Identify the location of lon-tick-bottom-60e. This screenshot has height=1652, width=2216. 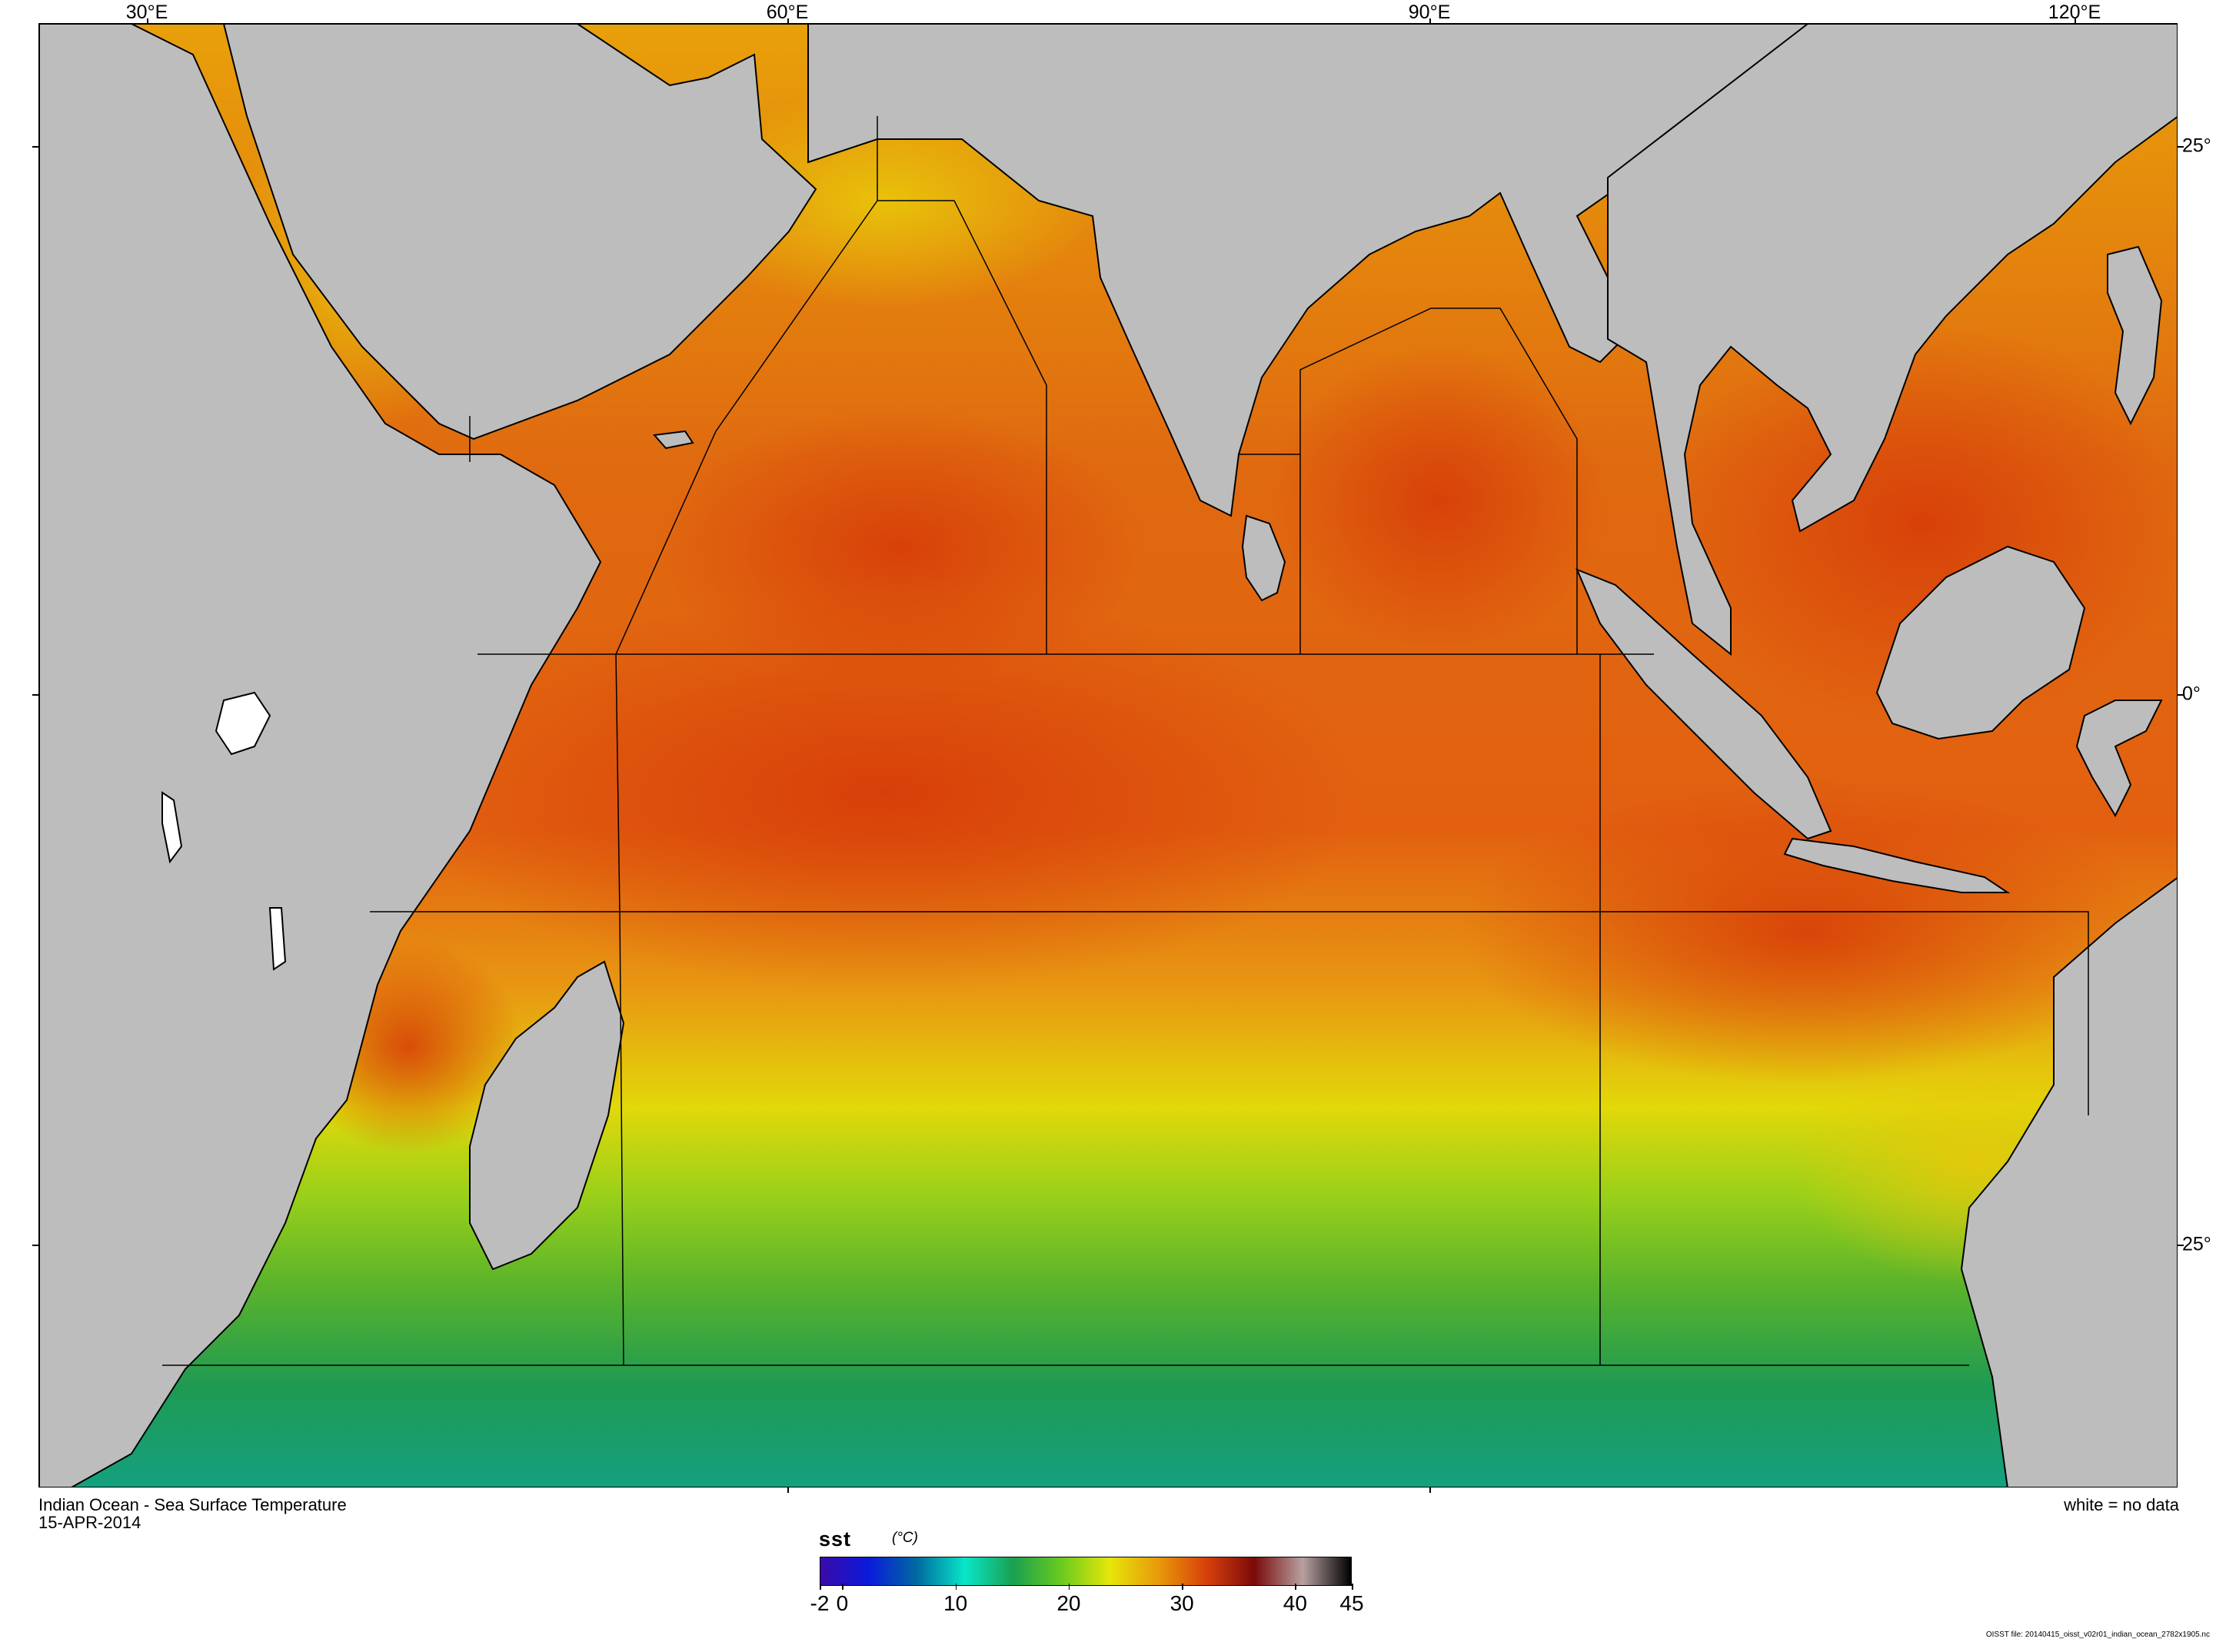
(788, 1490).